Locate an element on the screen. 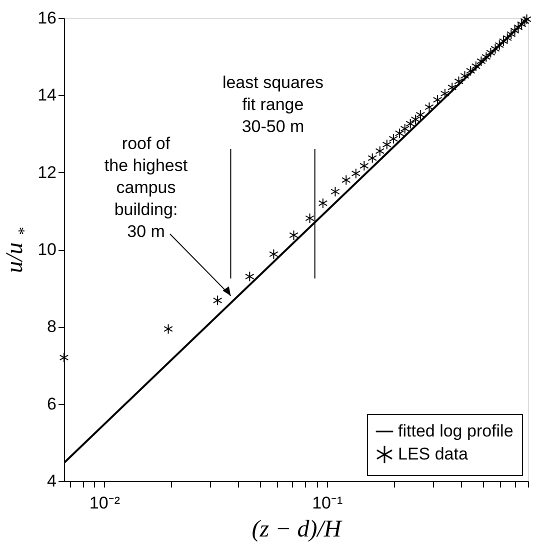 Image resolution: width=539 pixels, height=550 pixels. y-tick-label: 12 is located at coordinates (47, 172).